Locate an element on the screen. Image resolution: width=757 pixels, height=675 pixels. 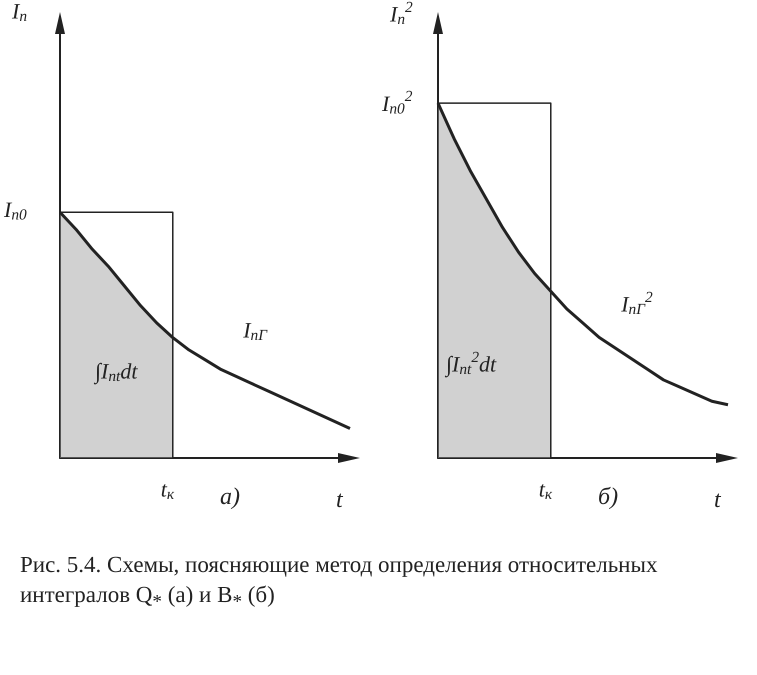
text: а) is located at coordinates (230, 497).